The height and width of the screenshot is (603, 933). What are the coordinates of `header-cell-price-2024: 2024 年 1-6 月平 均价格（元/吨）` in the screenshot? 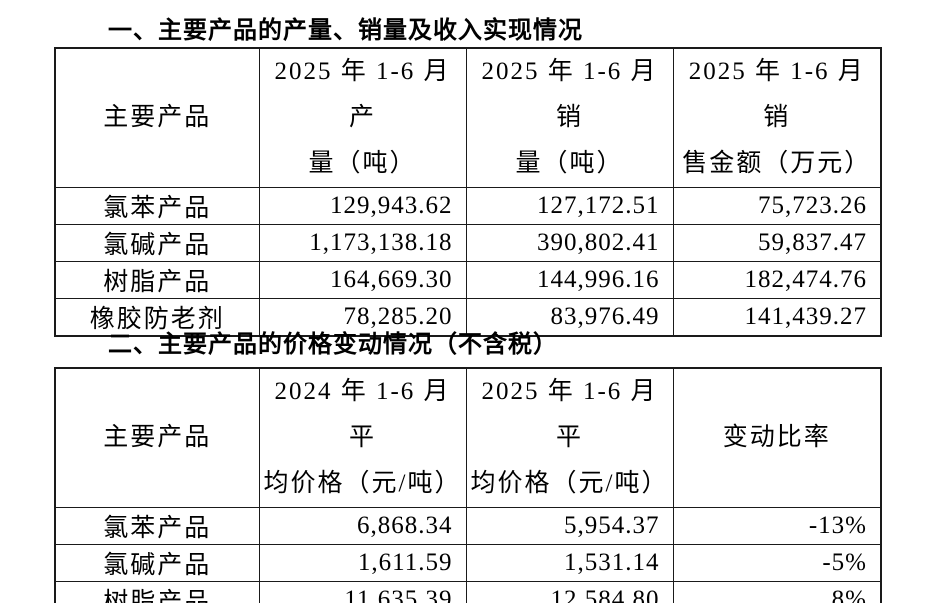 It's located at (362, 437).